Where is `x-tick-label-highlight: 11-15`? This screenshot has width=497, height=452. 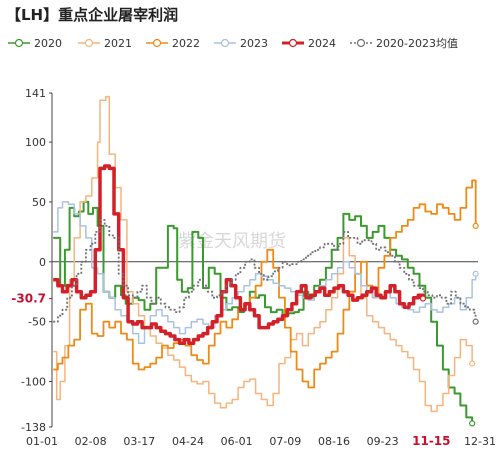 x-tick-label-highlight: 11-15 is located at coordinates (431, 441).